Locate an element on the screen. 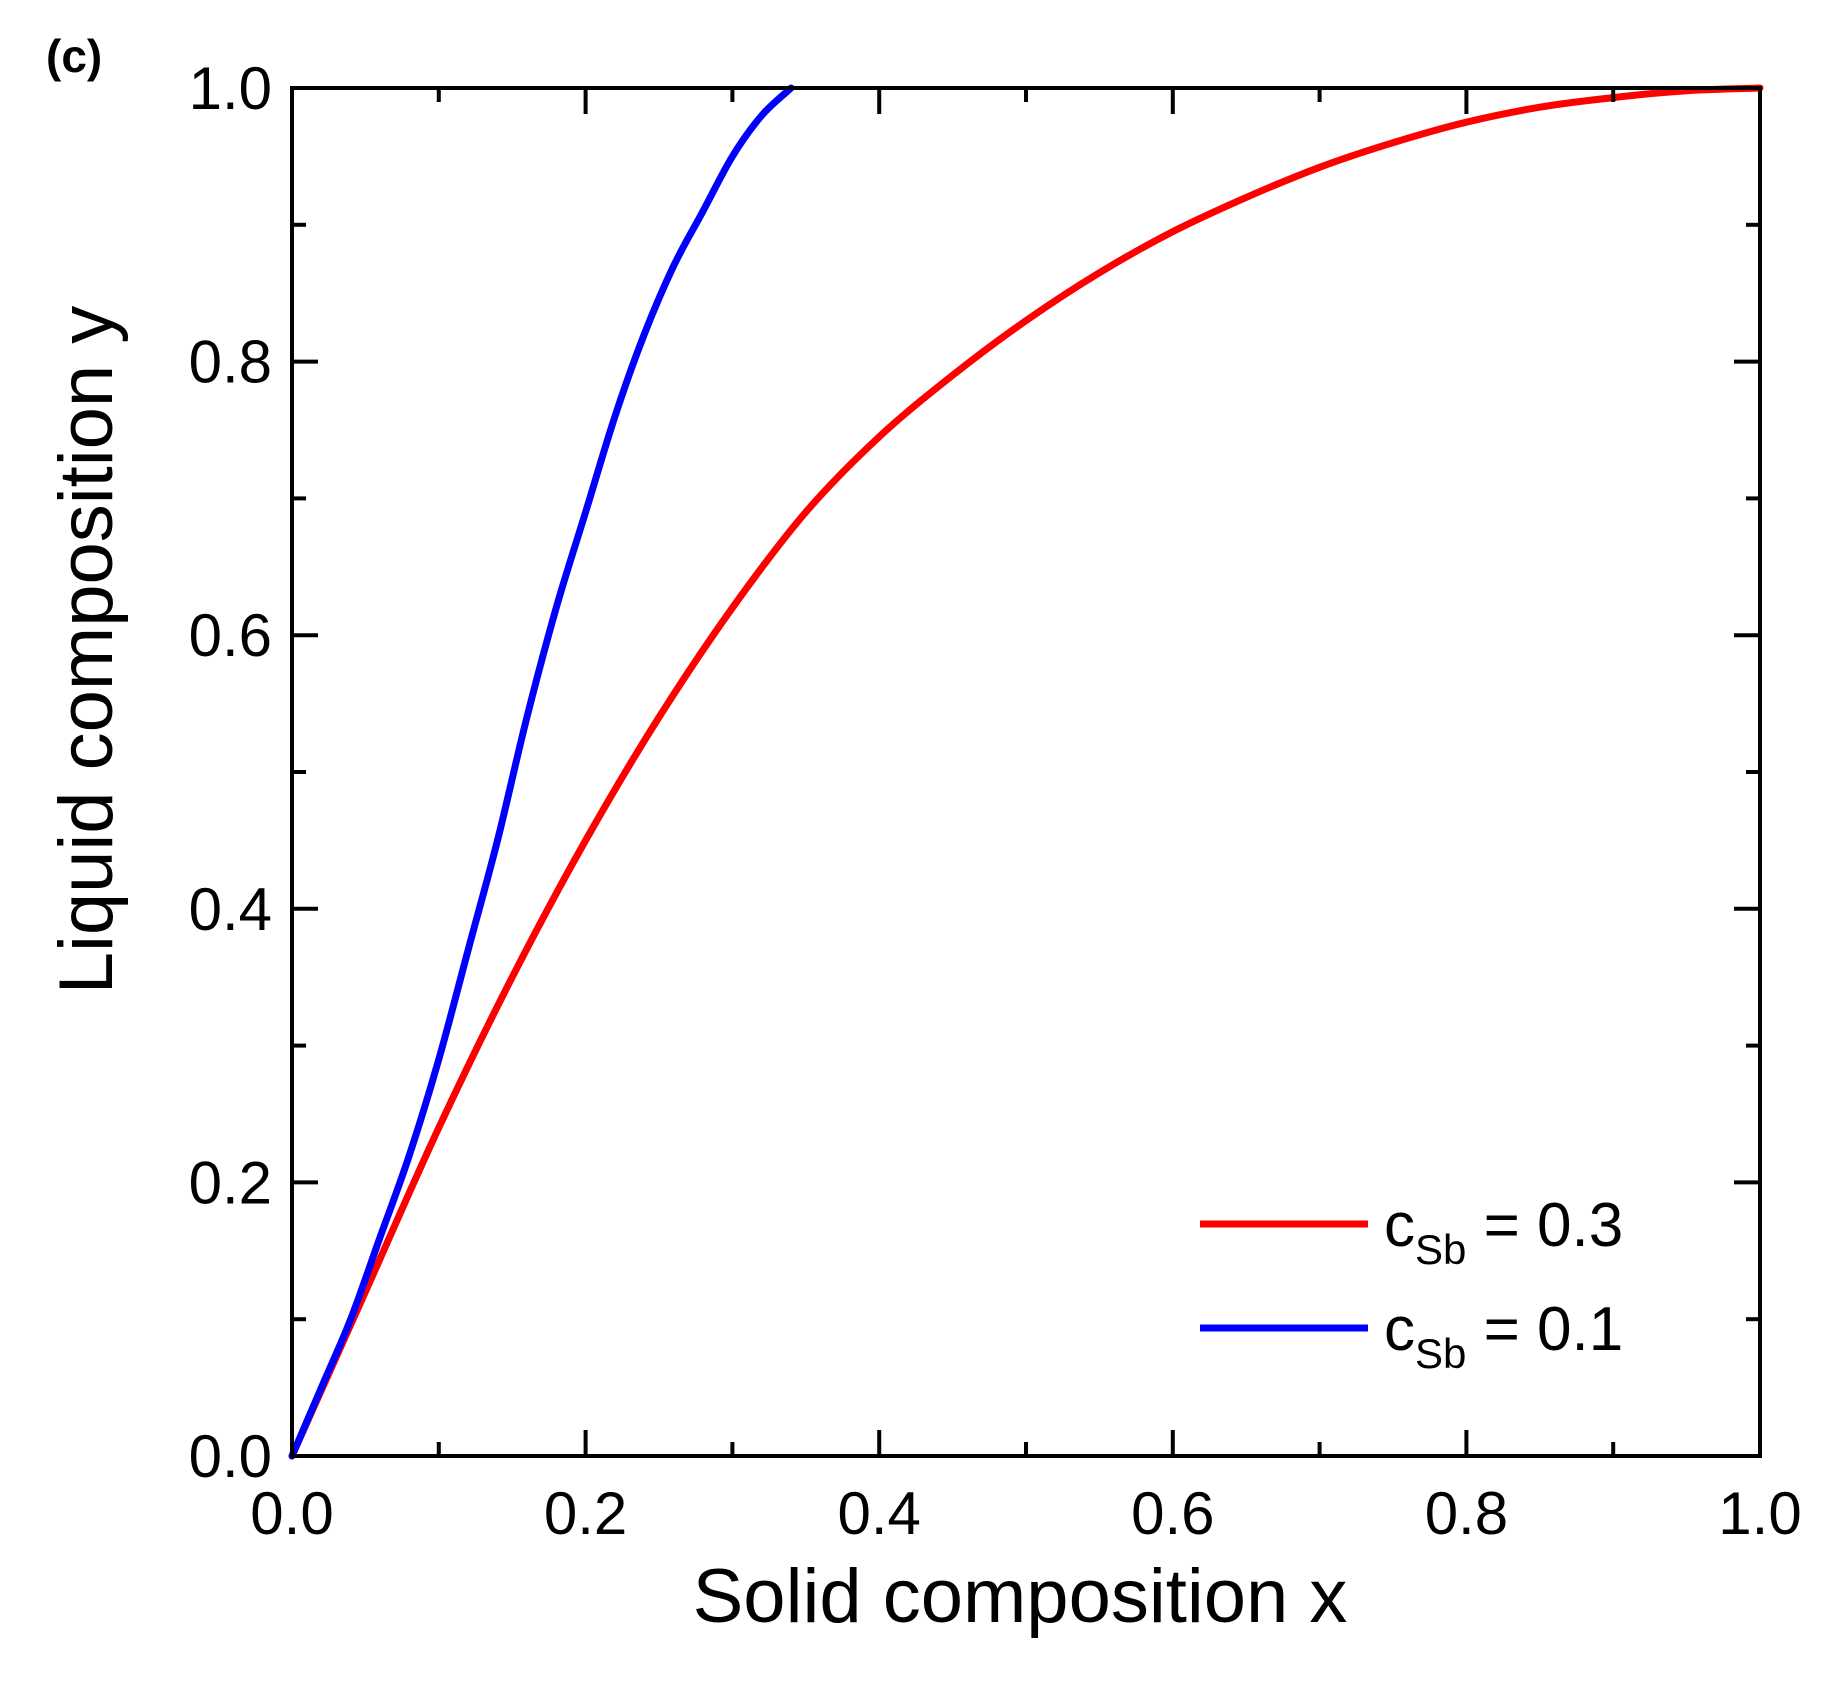 The image size is (1833, 1682). x-tick-label: 0.8 is located at coordinates (1466, 1513).